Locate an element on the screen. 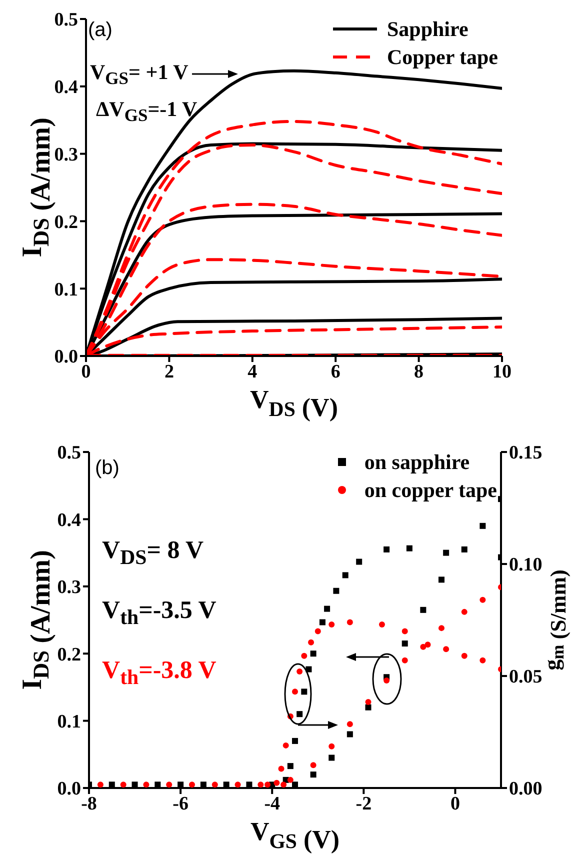 The height and width of the screenshot is (868, 580). legend-label: Copper tape is located at coordinates (442, 57).